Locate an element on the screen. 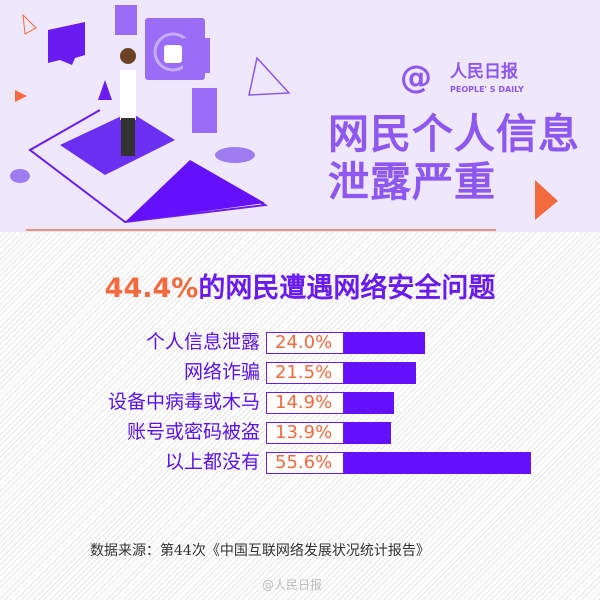 Image resolution: width=600 pixels, height=600 pixels. bar-row: 网络诈骗 21.5% is located at coordinates (300, 372).